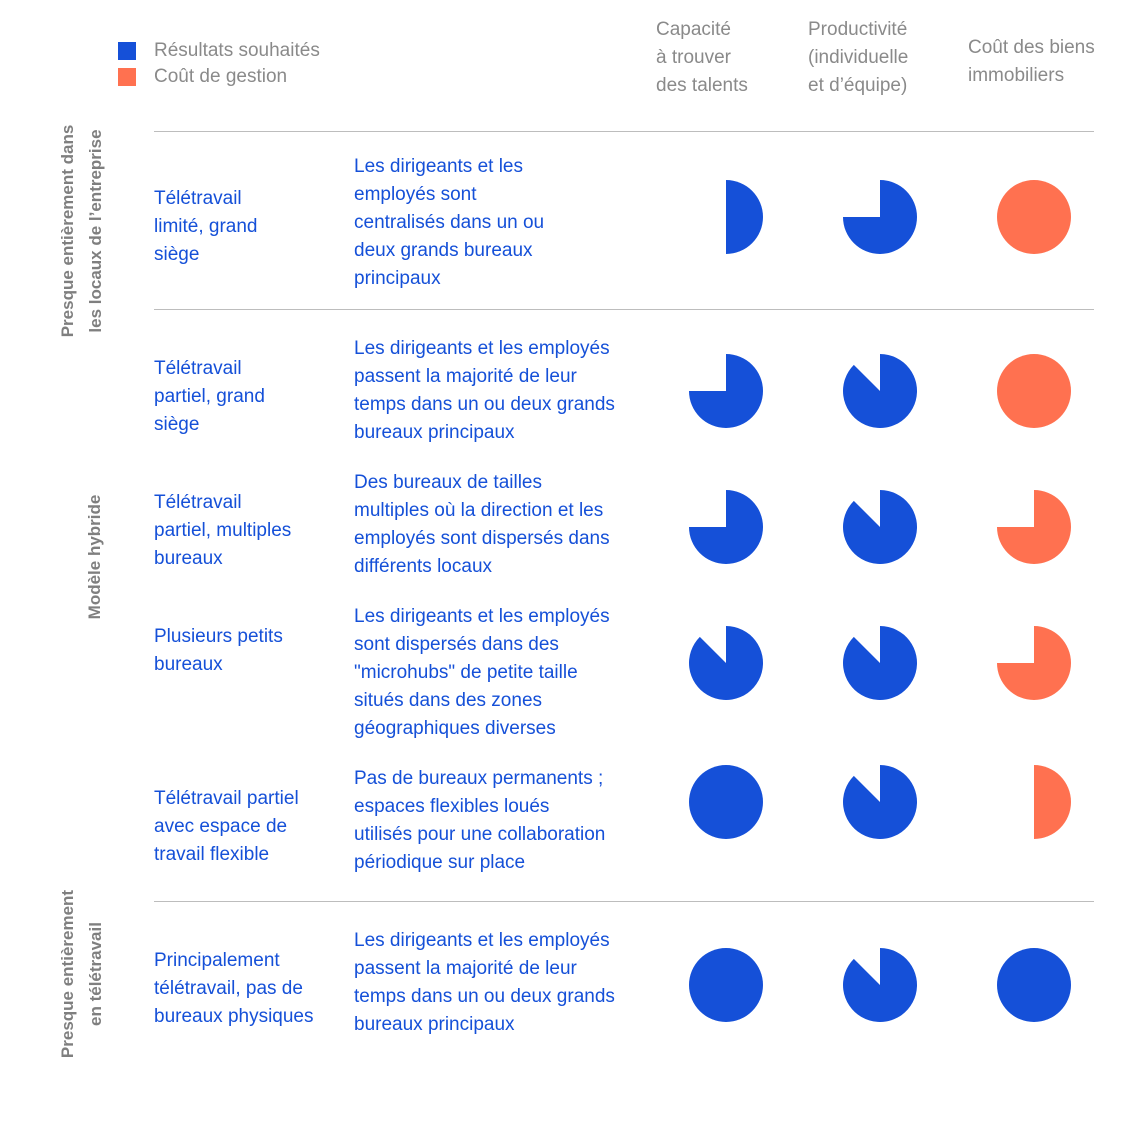 This screenshot has height=1122, width=1148. I want to click on row-title: Plusieurs petits bureaux, so click(218, 650).